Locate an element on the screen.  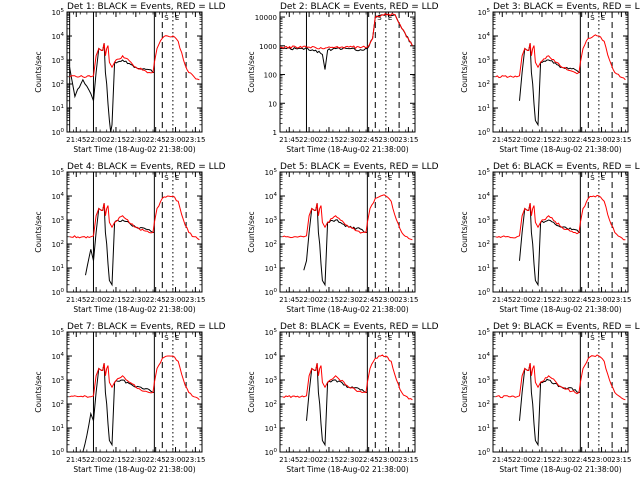
y-tick-label: 1000 is located at coordinates (268, 47).